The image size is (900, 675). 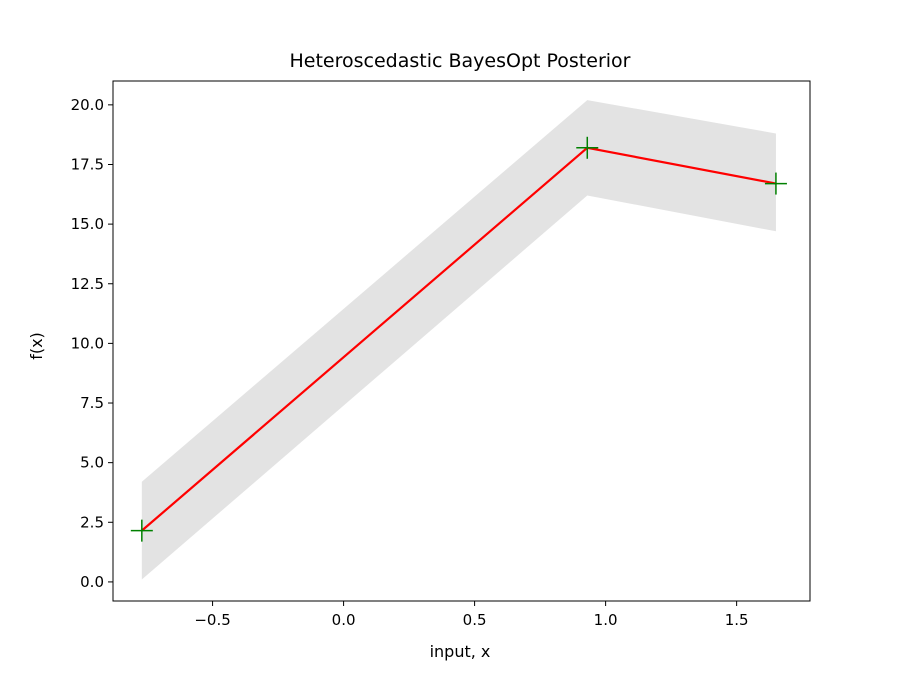 I want to click on x-tick-label: 0.5, so click(x=475, y=620).